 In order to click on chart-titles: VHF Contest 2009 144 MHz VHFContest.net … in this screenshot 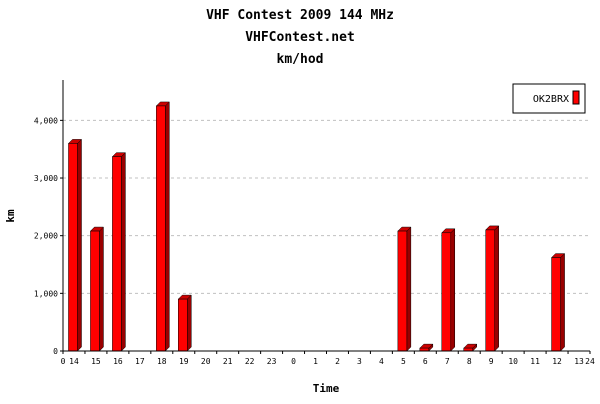, I will do `click(300, 37)`.